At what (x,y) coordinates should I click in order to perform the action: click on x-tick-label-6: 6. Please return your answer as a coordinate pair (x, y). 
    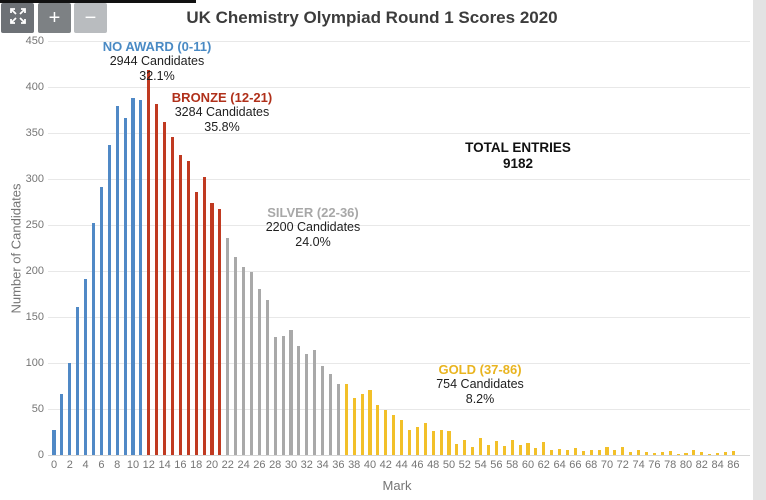
    Looking at the image, I should click on (101, 465).